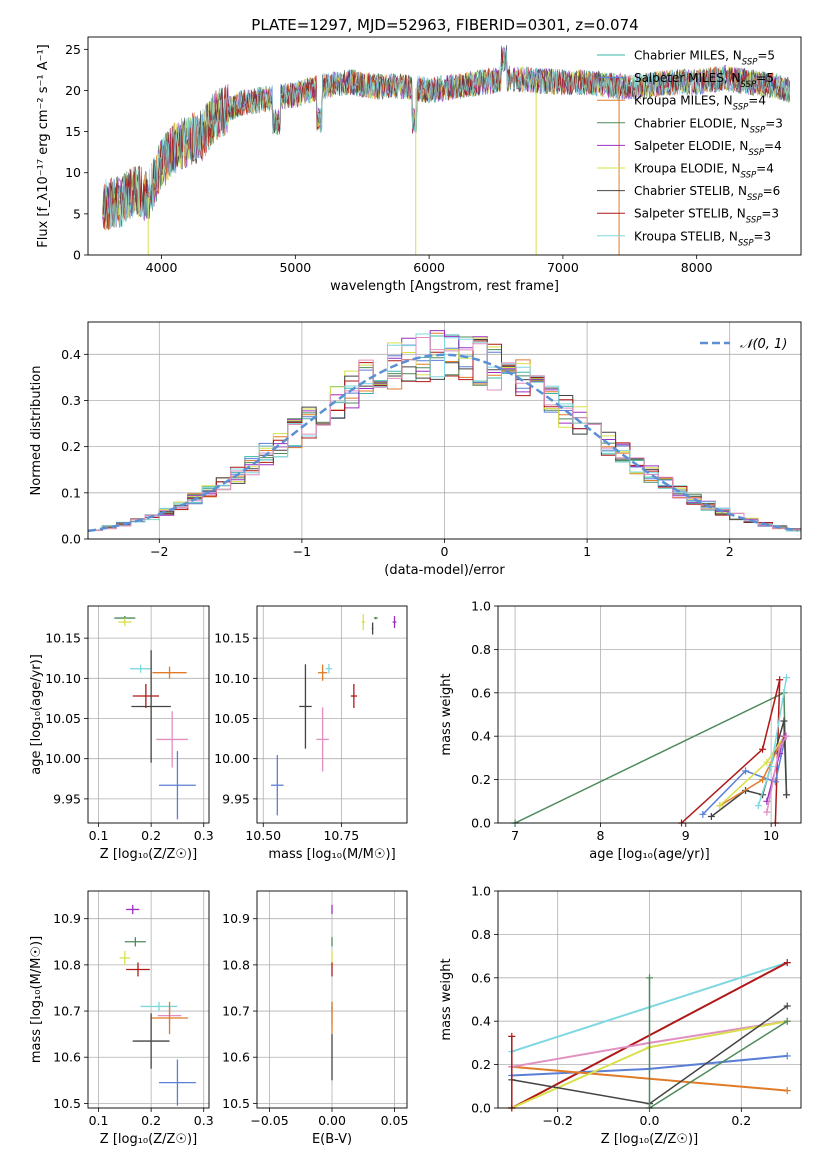 Image resolution: width=819 pixels, height=1170 pixels. What do you see at coordinates (73, 90) in the screenshot?
I see `y-tick-label: 20` at bounding box center [73, 90].